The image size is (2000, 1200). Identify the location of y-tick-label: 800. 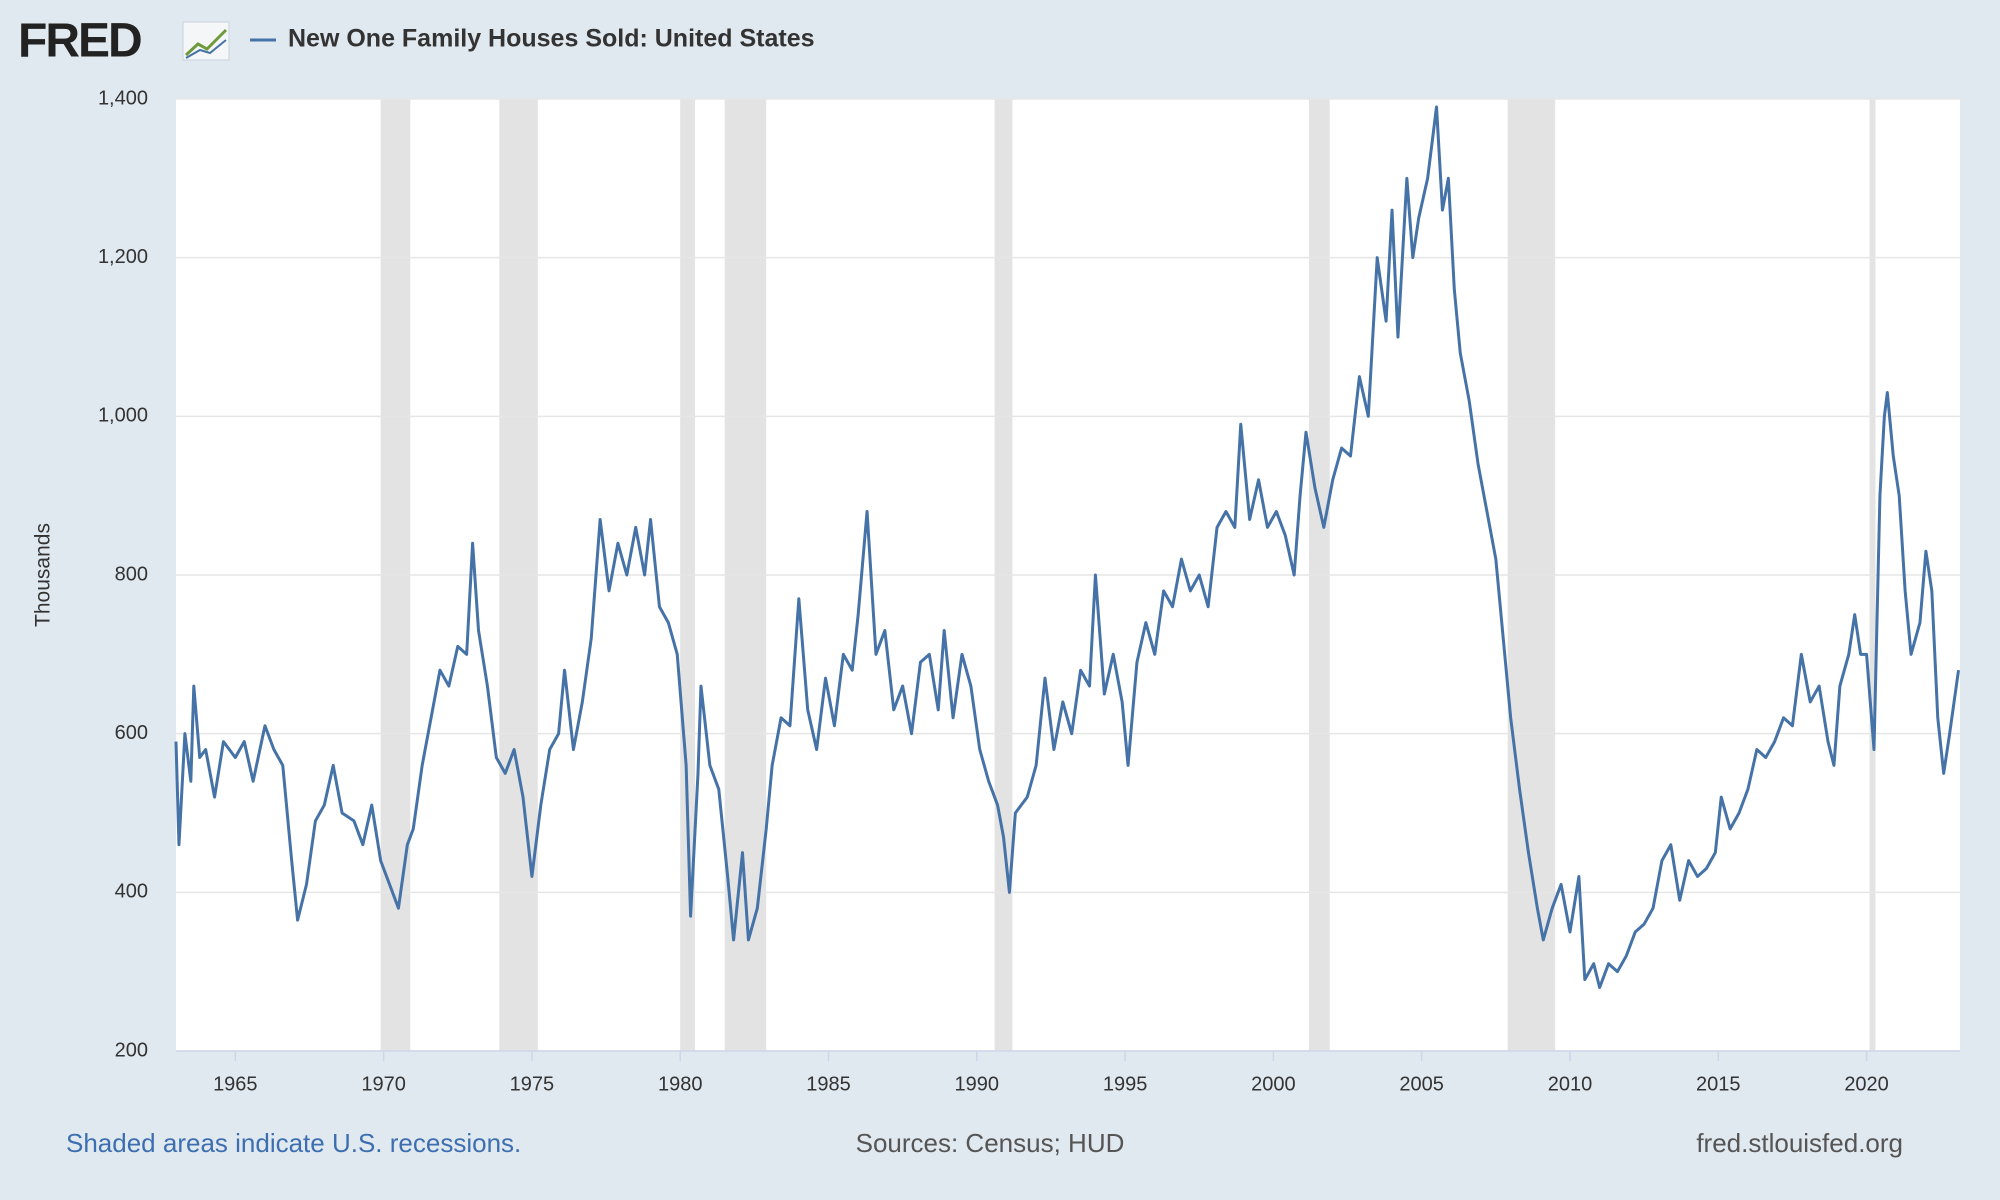
(131, 574).